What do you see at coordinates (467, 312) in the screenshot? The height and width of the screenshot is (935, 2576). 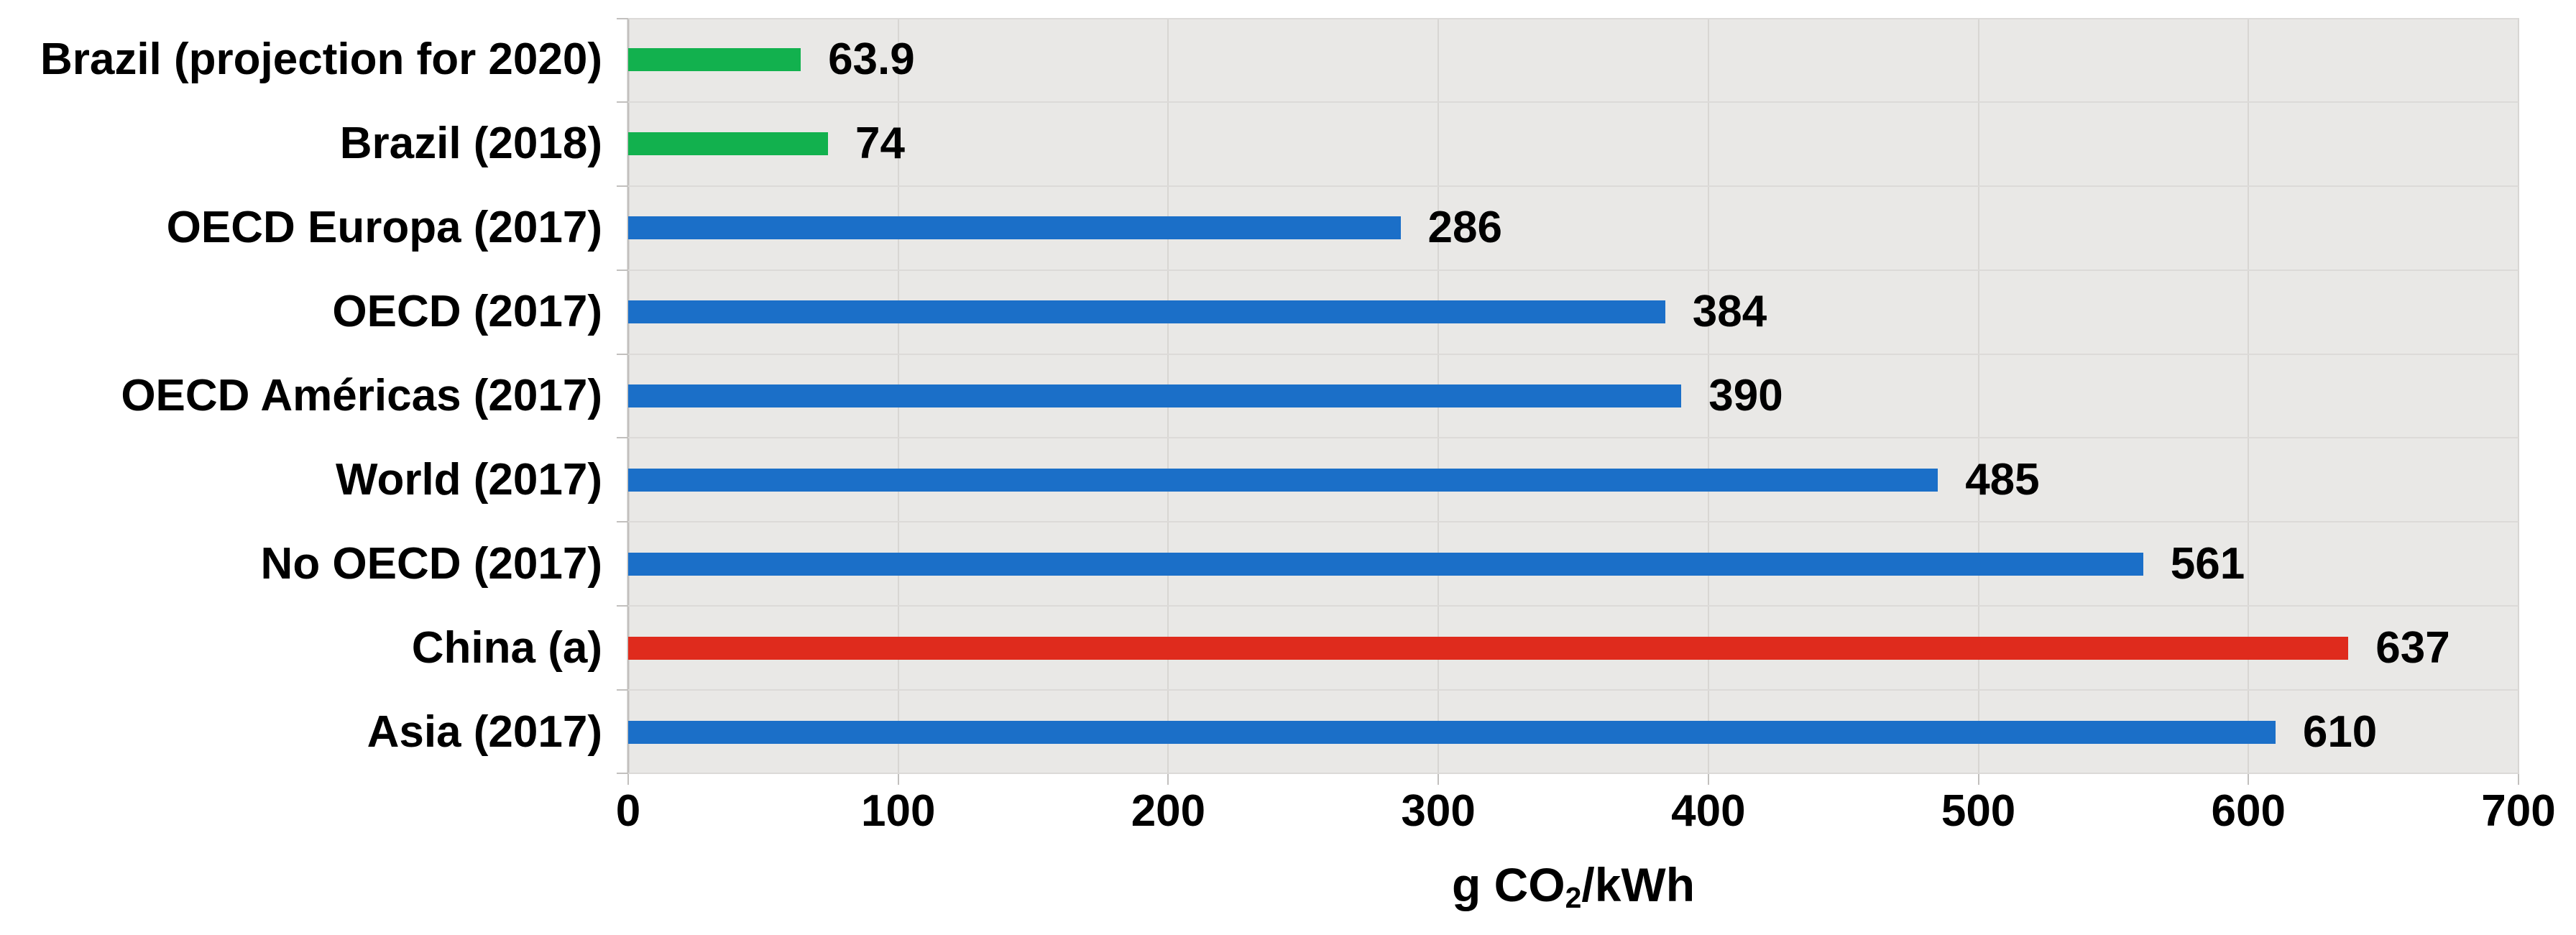 I see `category-label: OECD (2017)` at bounding box center [467, 312].